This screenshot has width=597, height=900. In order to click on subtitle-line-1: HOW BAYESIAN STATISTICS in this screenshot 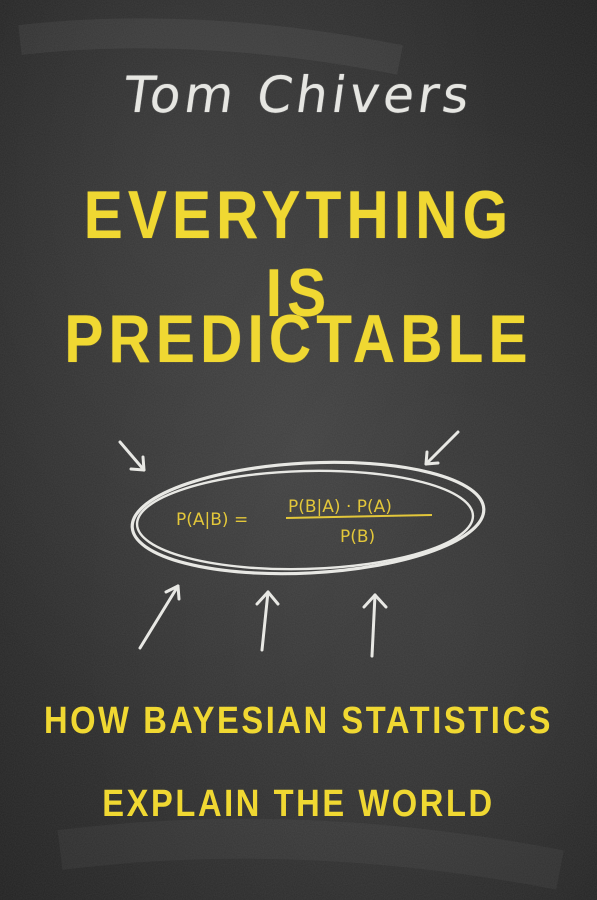, I will do `click(298, 721)`.